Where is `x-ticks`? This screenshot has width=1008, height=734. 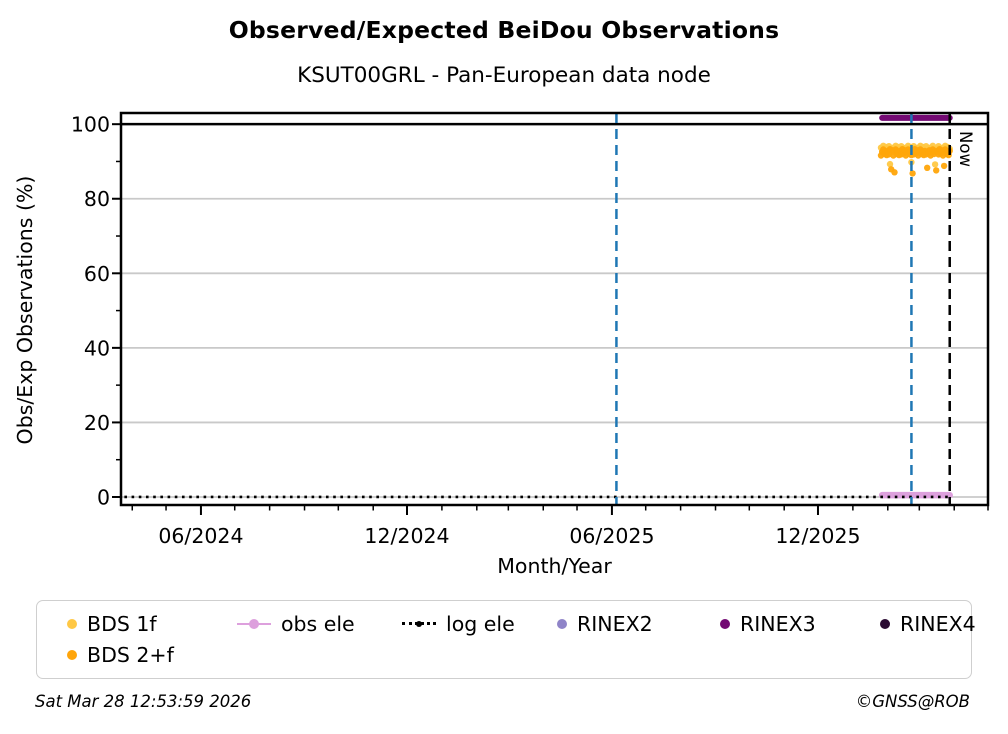
x-ticks is located at coordinates (560, 510).